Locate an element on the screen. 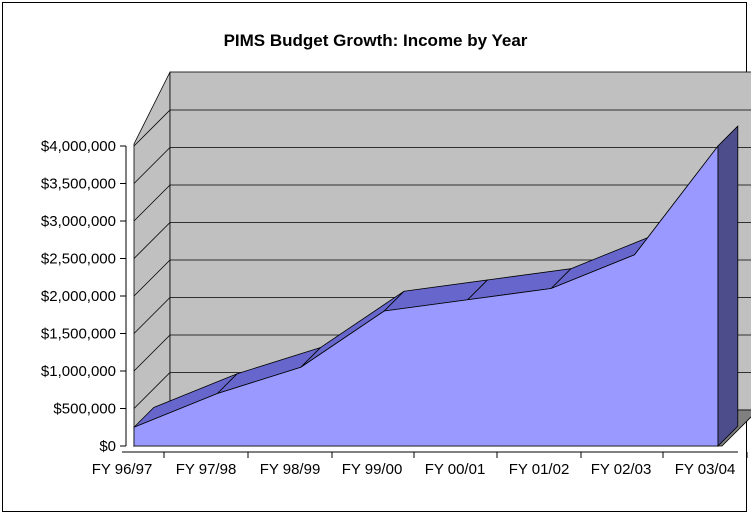 The width and height of the screenshot is (751, 516). y-tick-label: $1,000,000 is located at coordinates (78, 371).